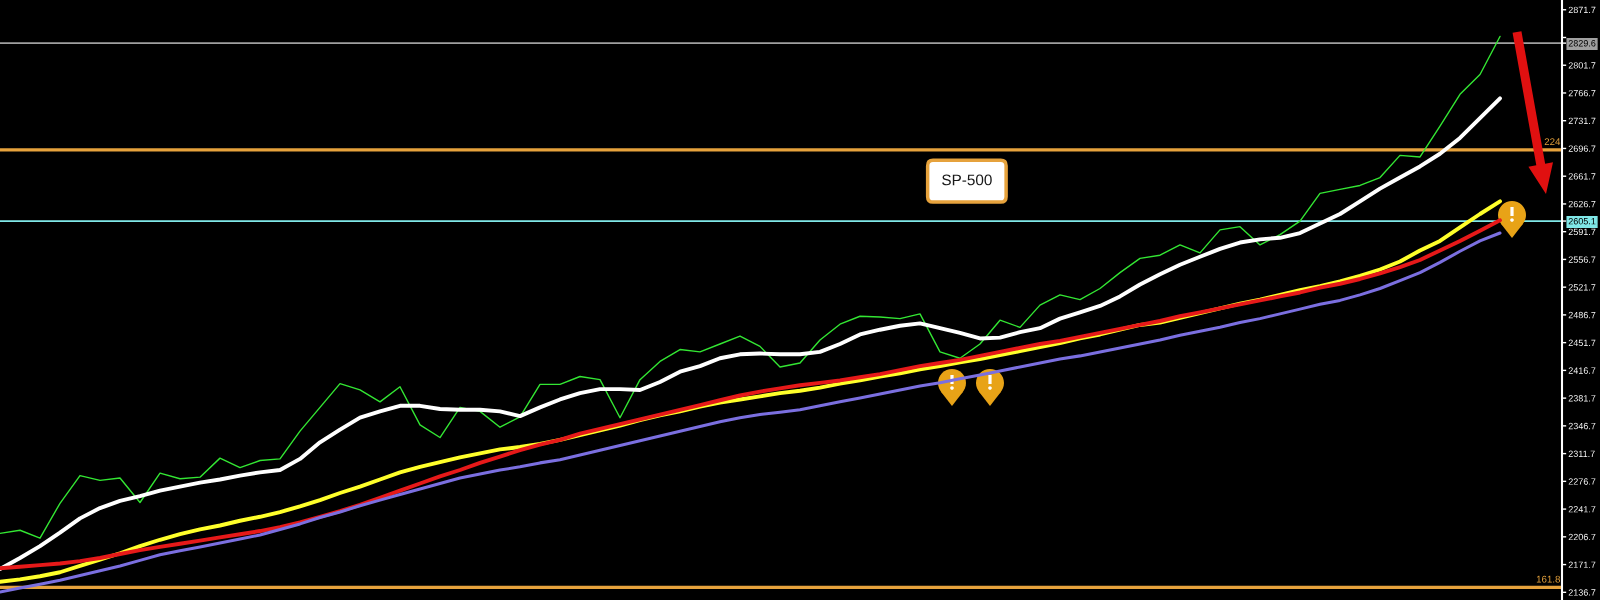 The width and height of the screenshot is (1600, 600). What do you see at coordinates (1582, 221) in the screenshot?
I see `y-tick-label: 2605.1` at bounding box center [1582, 221].